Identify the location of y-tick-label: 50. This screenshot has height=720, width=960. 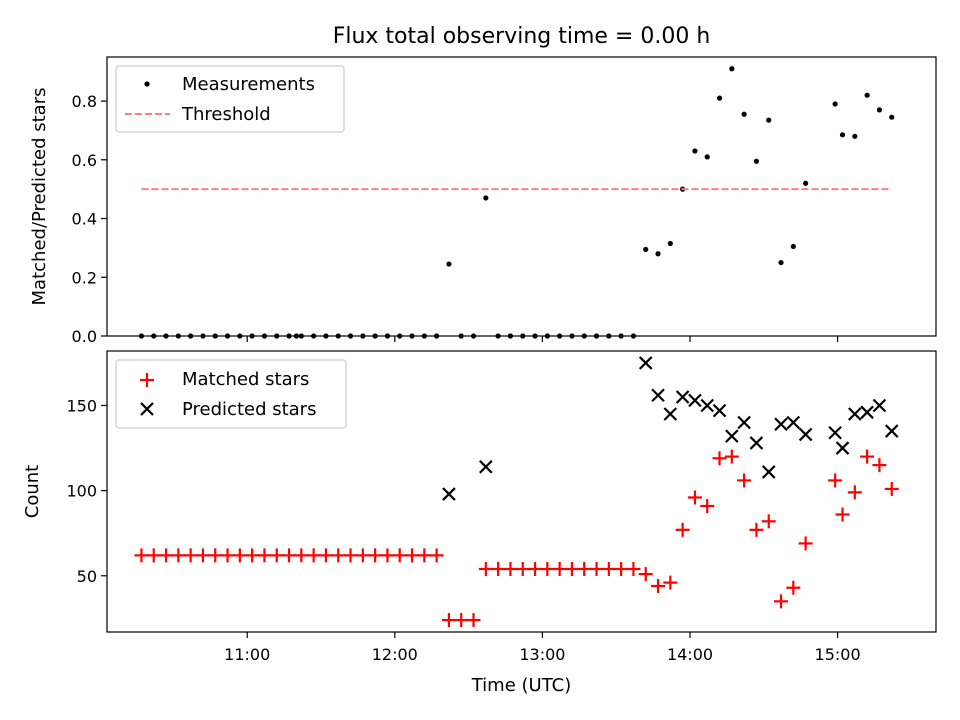
(87, 576).